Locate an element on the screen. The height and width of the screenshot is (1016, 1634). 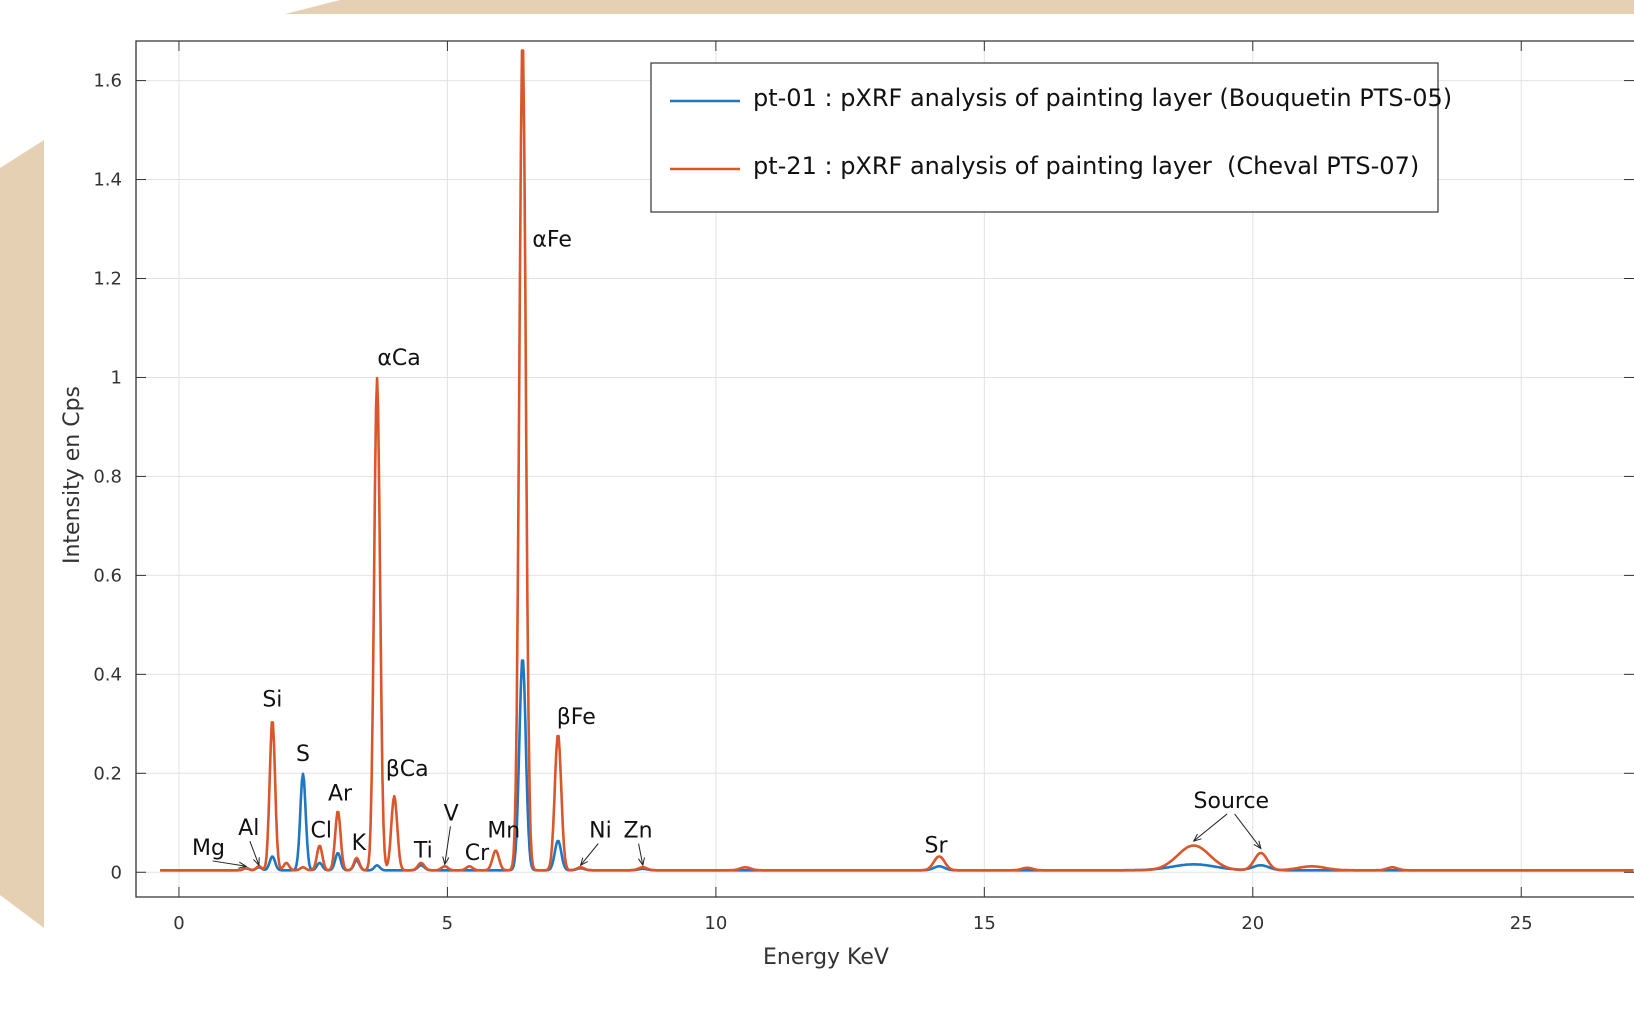
y-tick-label-1: 0.2 is located at coordinates (107, 773).